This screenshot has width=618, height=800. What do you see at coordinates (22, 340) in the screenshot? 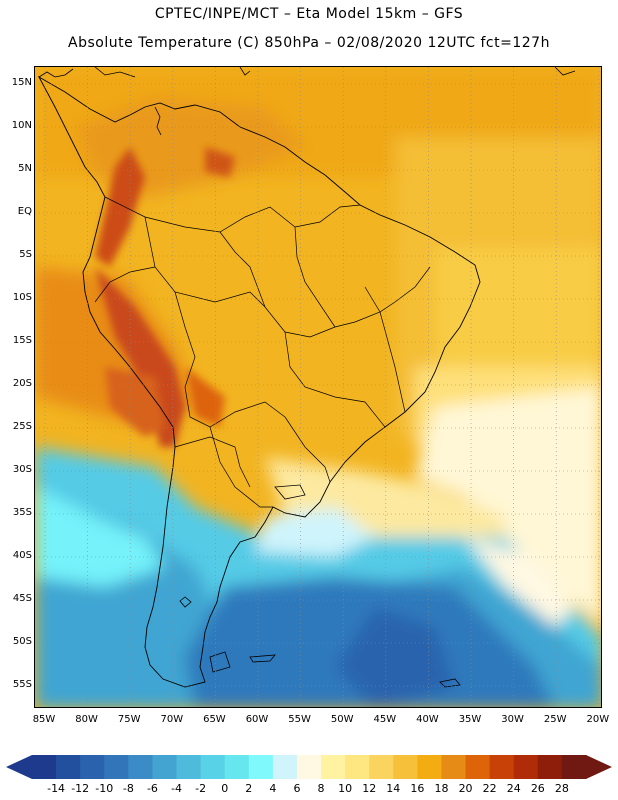
I see `lat-label: 15S` at bounding box center [22, 340].